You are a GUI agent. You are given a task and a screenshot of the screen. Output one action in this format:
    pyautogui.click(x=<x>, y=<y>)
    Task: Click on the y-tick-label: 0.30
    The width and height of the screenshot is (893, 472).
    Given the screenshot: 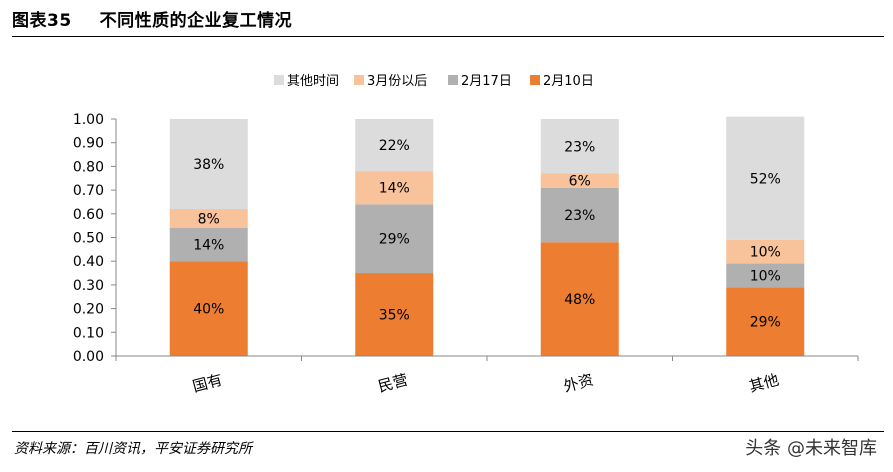 What is the action you would take?
    pyautogui.click(x=88, y=286)
    